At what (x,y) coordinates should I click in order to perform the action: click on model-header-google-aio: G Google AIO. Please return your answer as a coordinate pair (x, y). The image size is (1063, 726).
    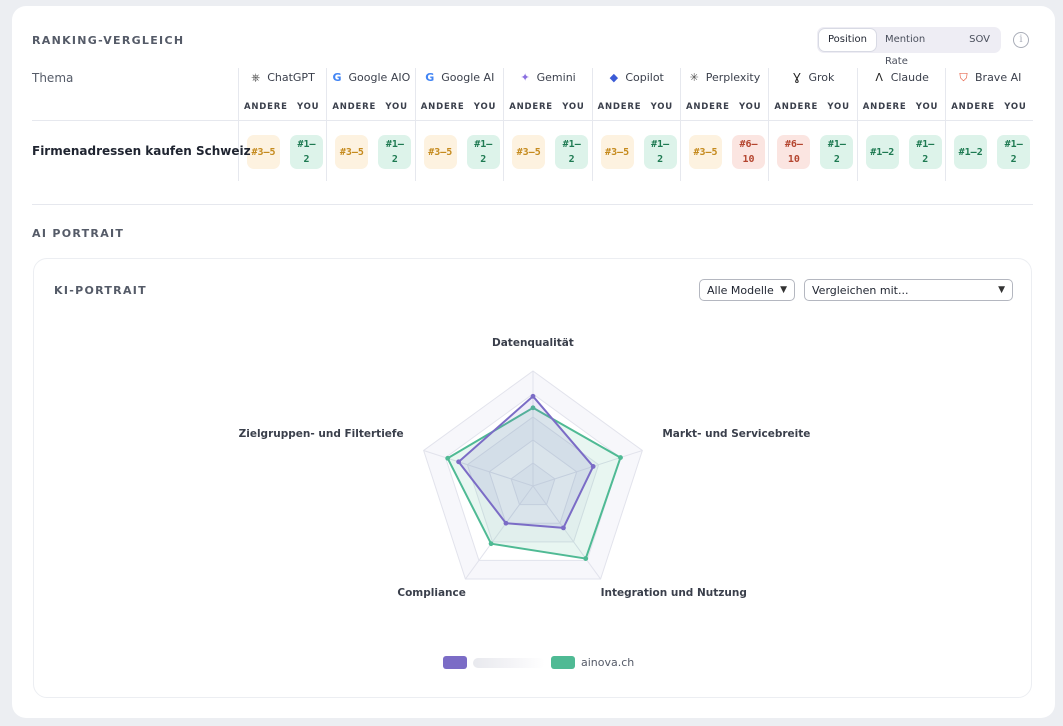
    Looking at the image, I should click on (370, 77).